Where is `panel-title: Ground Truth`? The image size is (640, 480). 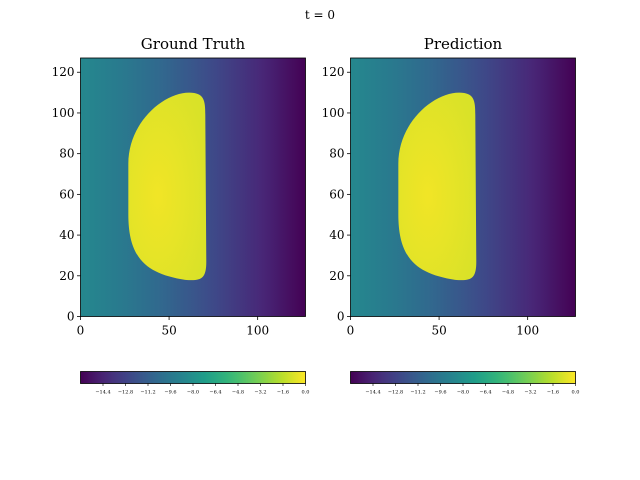 panel-title: Ground Truth is located at coordinates (193, 44).